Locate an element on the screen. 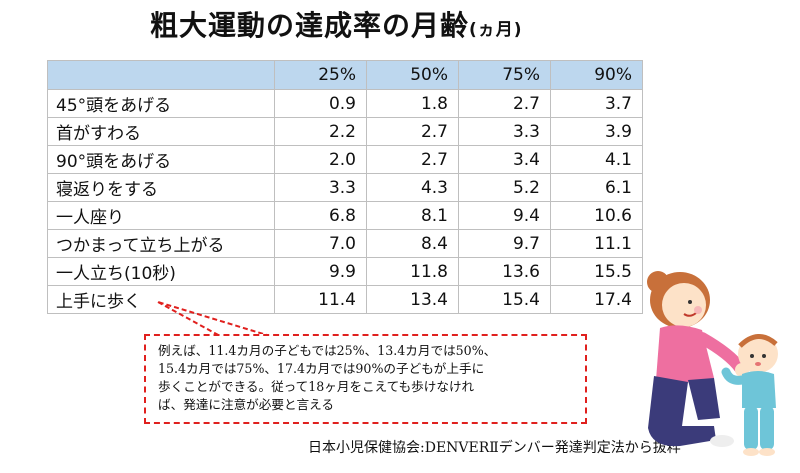  note-line: 15.4カ月では75%、17.4カ月では90%の子どもが上手に is located at coordinates (321, 368).